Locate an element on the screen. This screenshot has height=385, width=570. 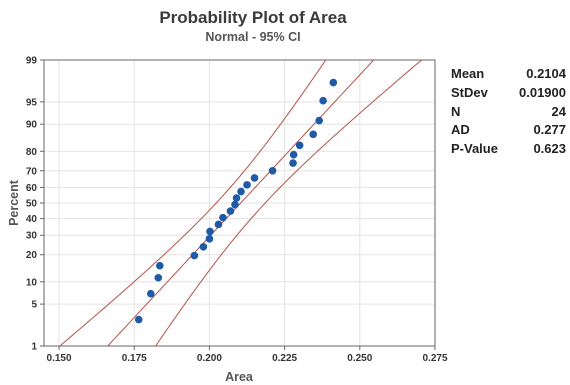
y-tick-label: 95 is located at coordinates (32, 102).